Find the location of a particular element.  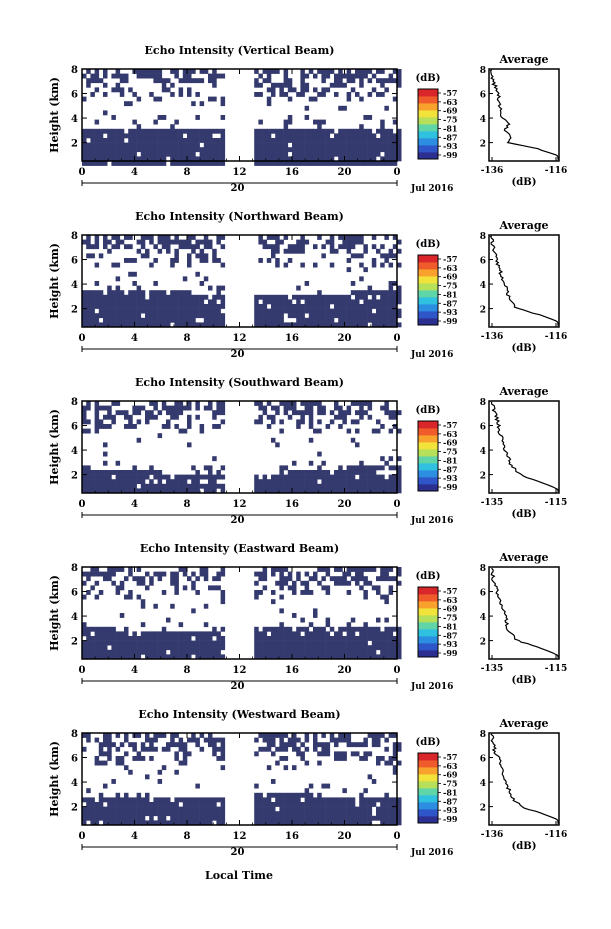

profile-title: Average is located at coordinates (523, 391).